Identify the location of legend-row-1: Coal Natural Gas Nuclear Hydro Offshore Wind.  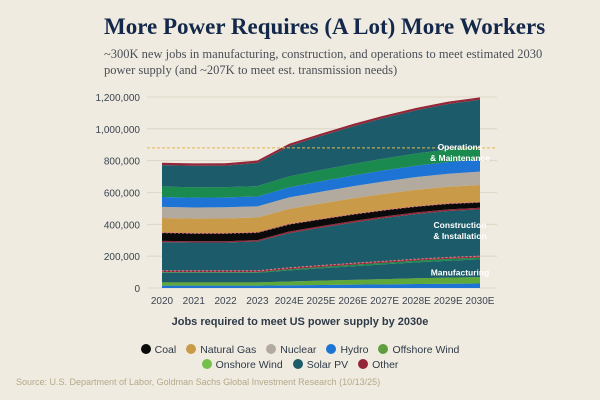
(300, 350).